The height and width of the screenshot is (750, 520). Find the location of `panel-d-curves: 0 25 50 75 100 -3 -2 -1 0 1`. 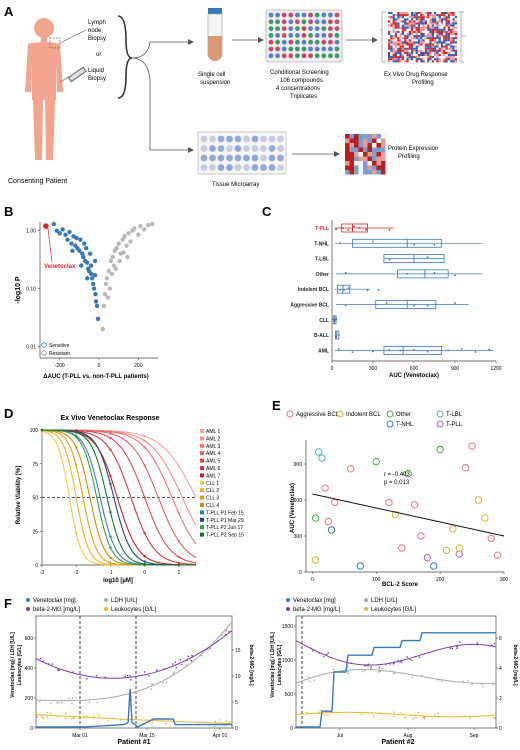

panel-d-curves: 0 25 50 75 100 -3 -2 -1 0 1 is located at coordinates (113, 502).